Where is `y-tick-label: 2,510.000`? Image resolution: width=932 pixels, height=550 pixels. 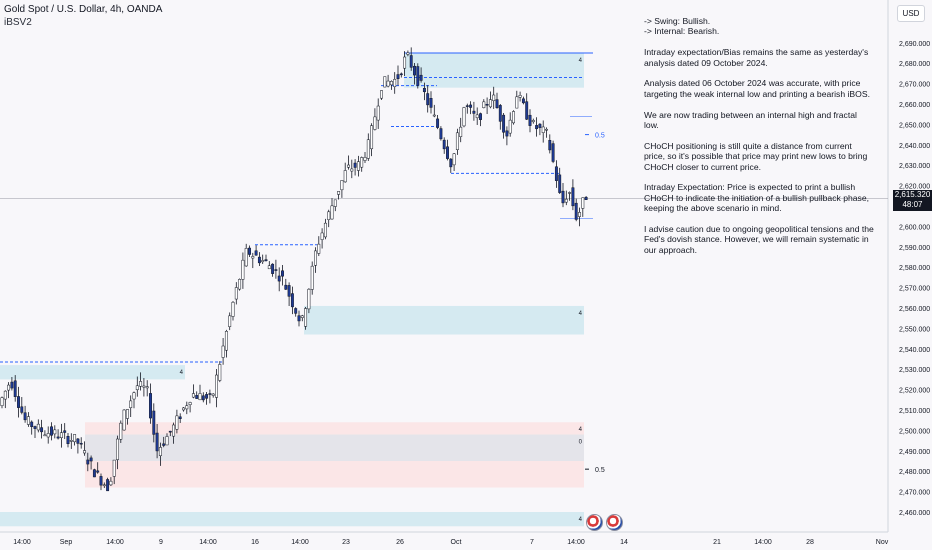
y-tick-label: 2,510.000 is located at coordinates (914, 411).